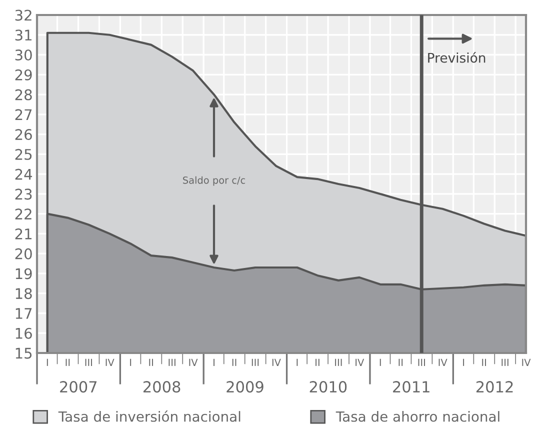 The image size is (534, 437). Describe the element at coordinates (494, 387) in the screenshot. I see `x-tick-label: 2012` at that location.